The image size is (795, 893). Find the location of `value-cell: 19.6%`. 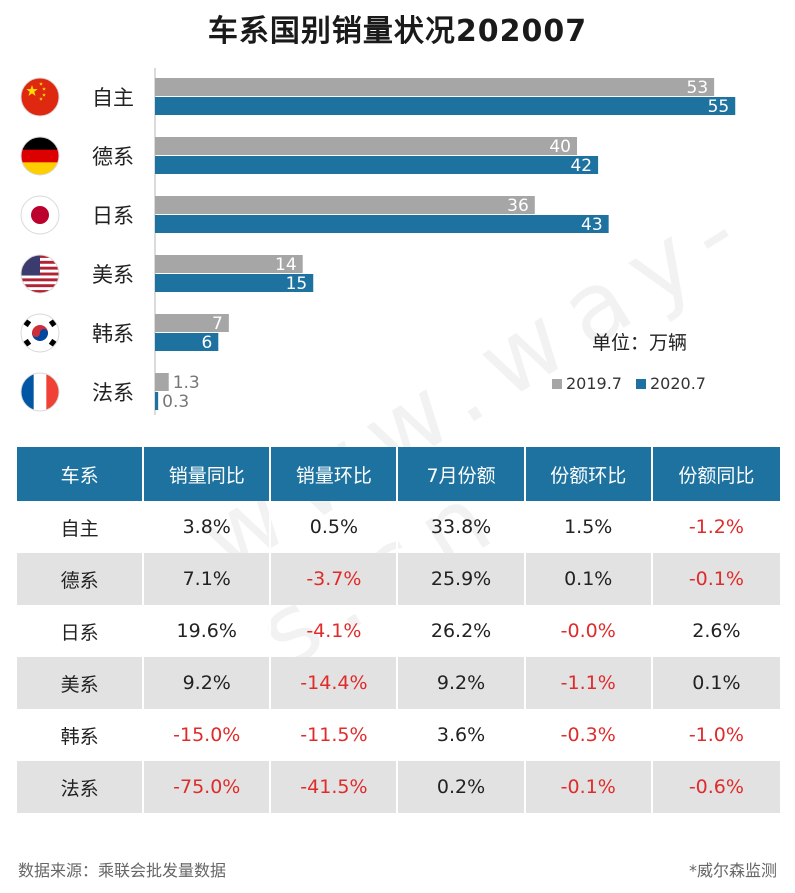

value-cell: 19.6% is located at coordinates (208, 631).